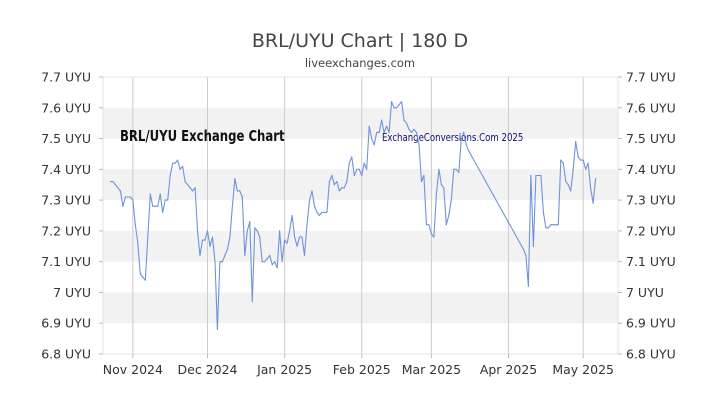 The width and height of the screenshot is (720, 405). What do you see at coordinates (651, 77) in the screenshot?
I see `y-tick-label-right: 7.7 UYU` at bounding box center [651, 77].